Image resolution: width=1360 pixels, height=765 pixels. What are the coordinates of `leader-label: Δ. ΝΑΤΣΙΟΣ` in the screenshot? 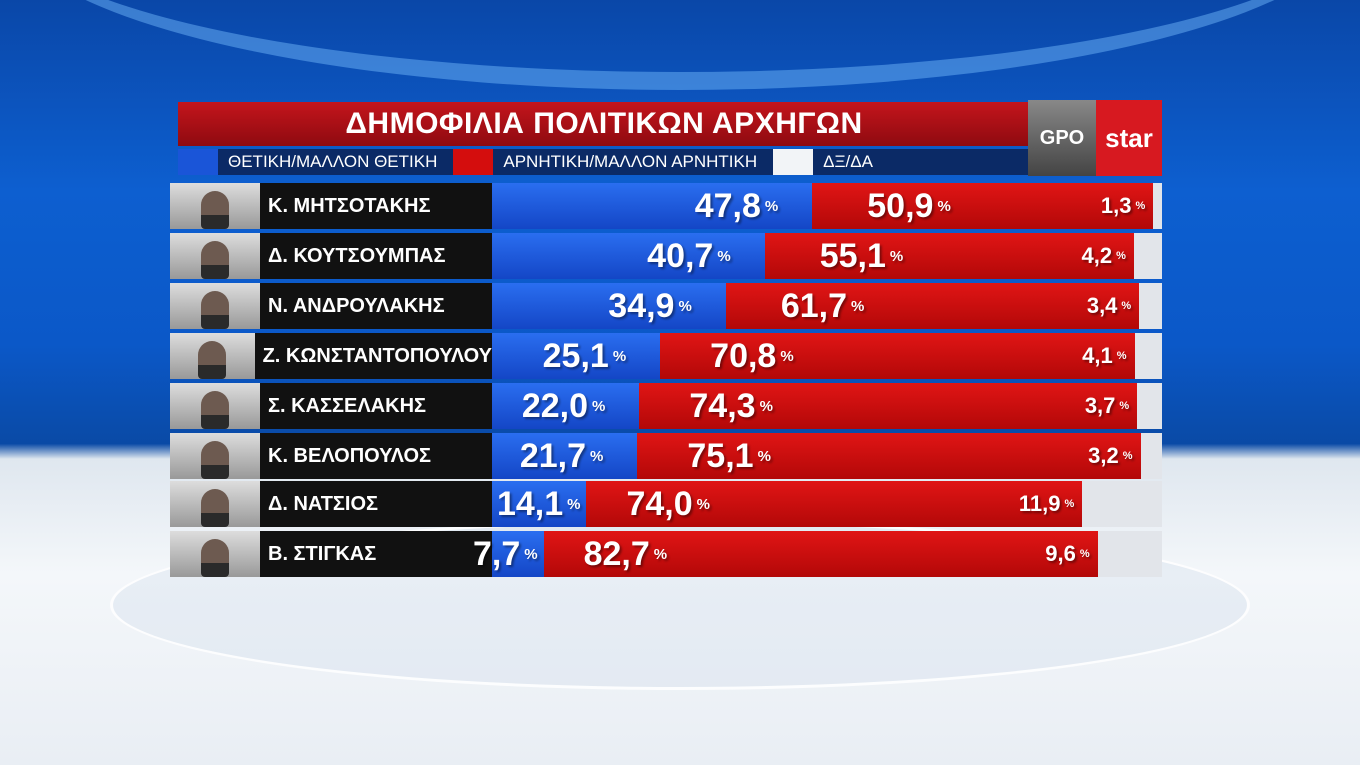 It's located at (331, 504).